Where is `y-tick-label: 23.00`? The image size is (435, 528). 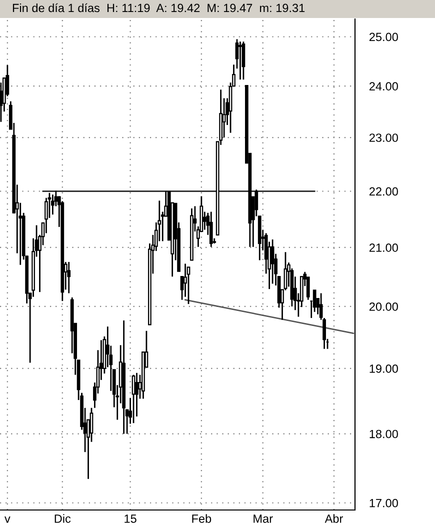 y-tick-label: 23.00 is located at coordinates (383, 138).